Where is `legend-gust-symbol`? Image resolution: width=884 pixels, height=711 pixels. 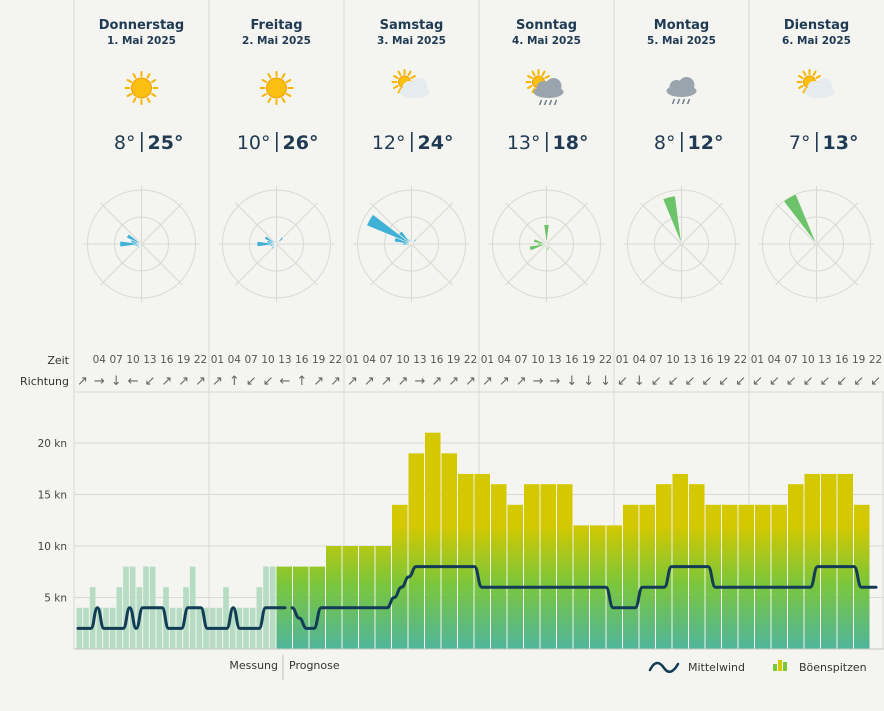
legend-gust-symbol is located at coordinates (785, 666).